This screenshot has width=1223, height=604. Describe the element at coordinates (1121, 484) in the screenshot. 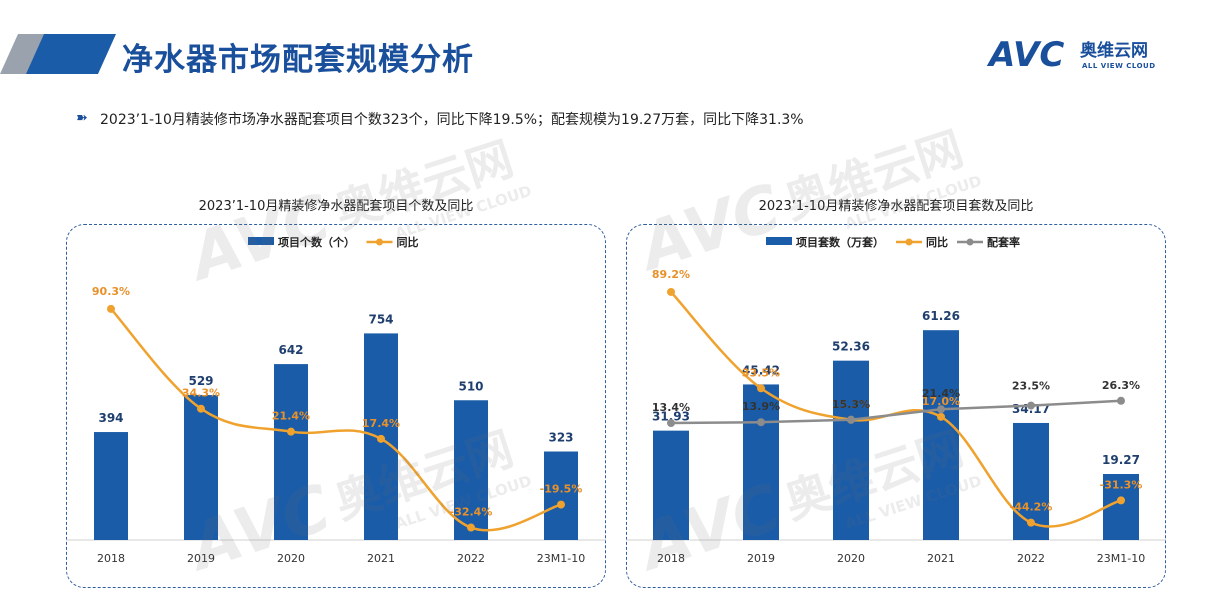

I see `line-value-label: -31.3%` at that location.